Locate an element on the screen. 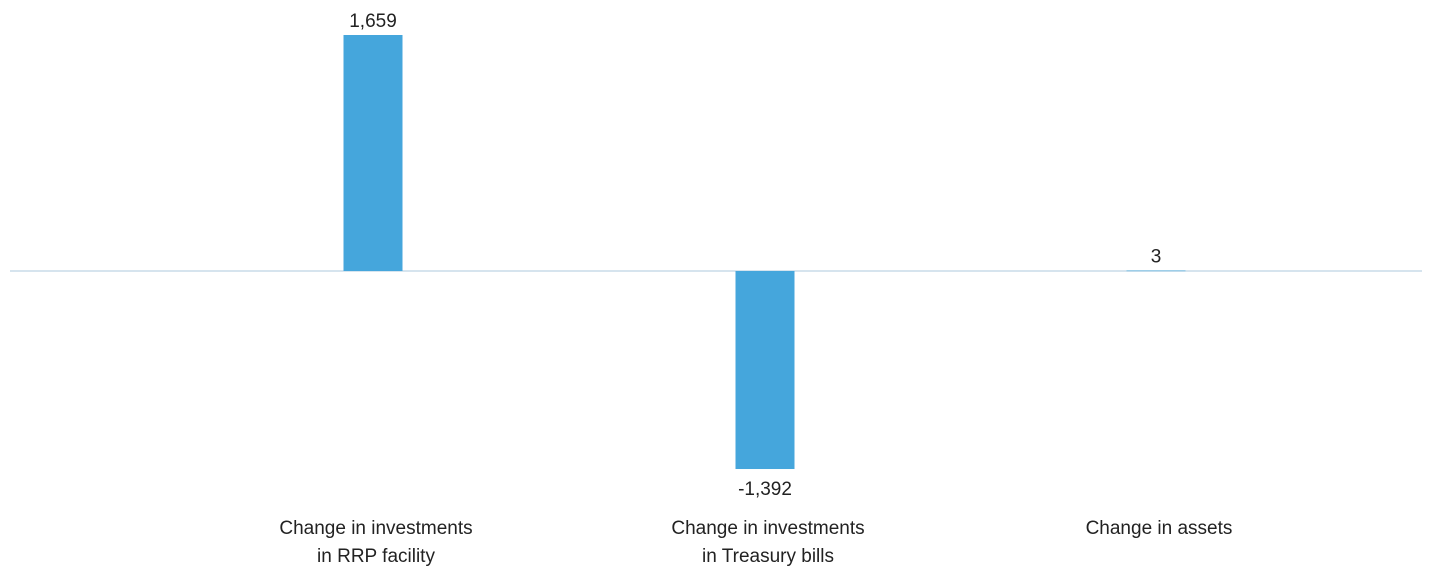 This screenshot has width=1430, height=567. category-label-2-line-0: Change in assets is located at coordinates (1159, 528).